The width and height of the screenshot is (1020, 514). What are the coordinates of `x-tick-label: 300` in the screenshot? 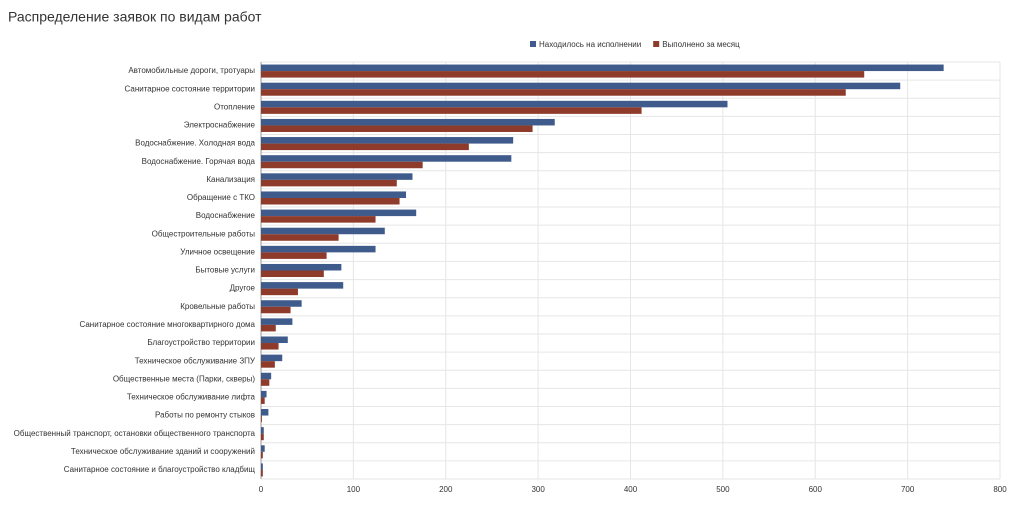 It's located at (538, 489).